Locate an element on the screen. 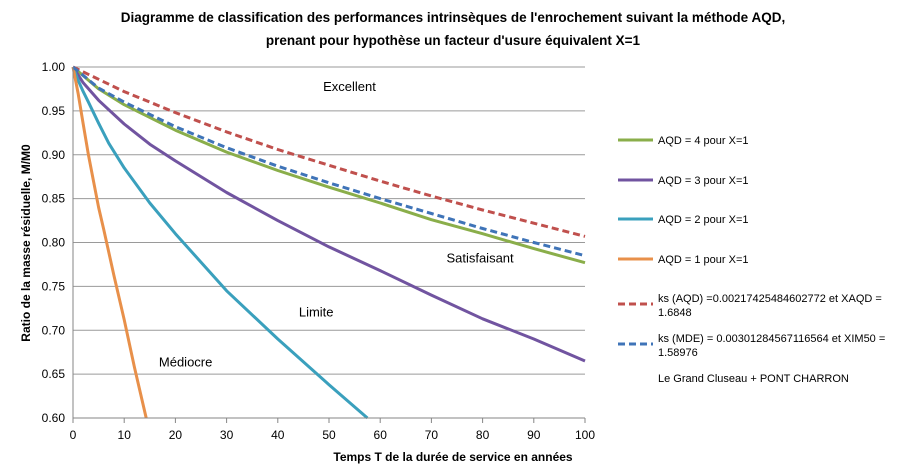 The width and height of the screenshot is (906, 474). legend-label: AQD = 1 pour X=1 is located at coordinates (703, 260).